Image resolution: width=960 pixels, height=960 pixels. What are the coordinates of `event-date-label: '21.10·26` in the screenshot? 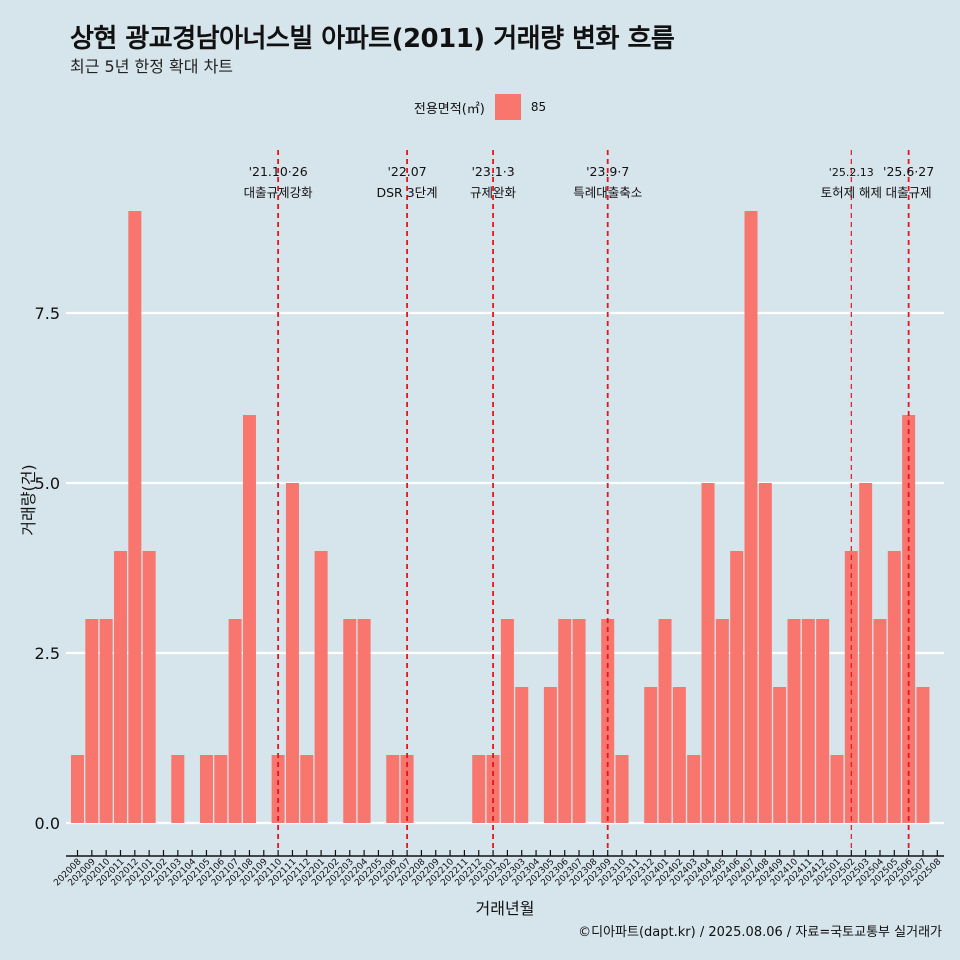 It's located at (278, 171).